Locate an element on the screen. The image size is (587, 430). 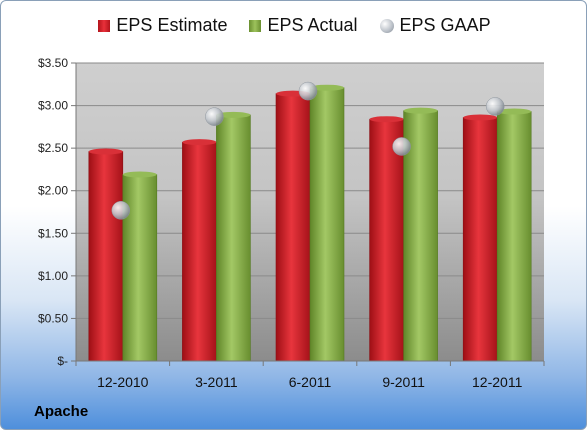
legend-item-estimate: EPS Estimate is located at coordinates (162, 25).